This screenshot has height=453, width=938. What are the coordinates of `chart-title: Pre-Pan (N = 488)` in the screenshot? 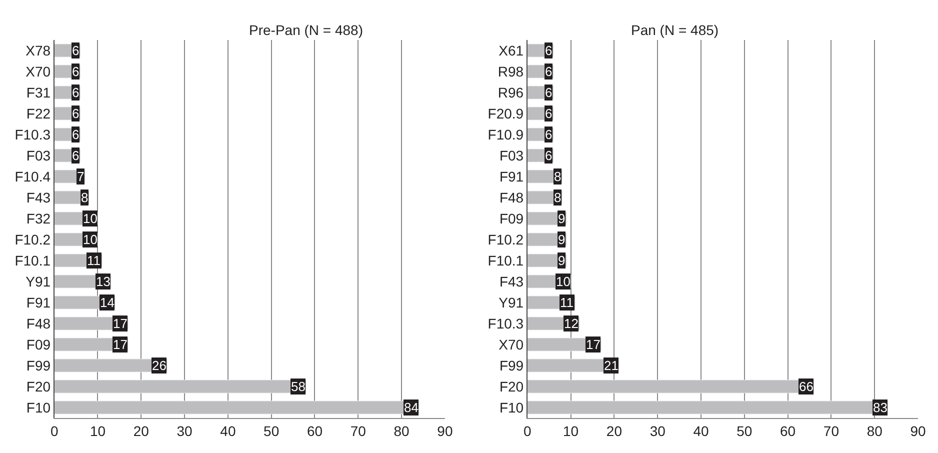 It's located at (306, 30).